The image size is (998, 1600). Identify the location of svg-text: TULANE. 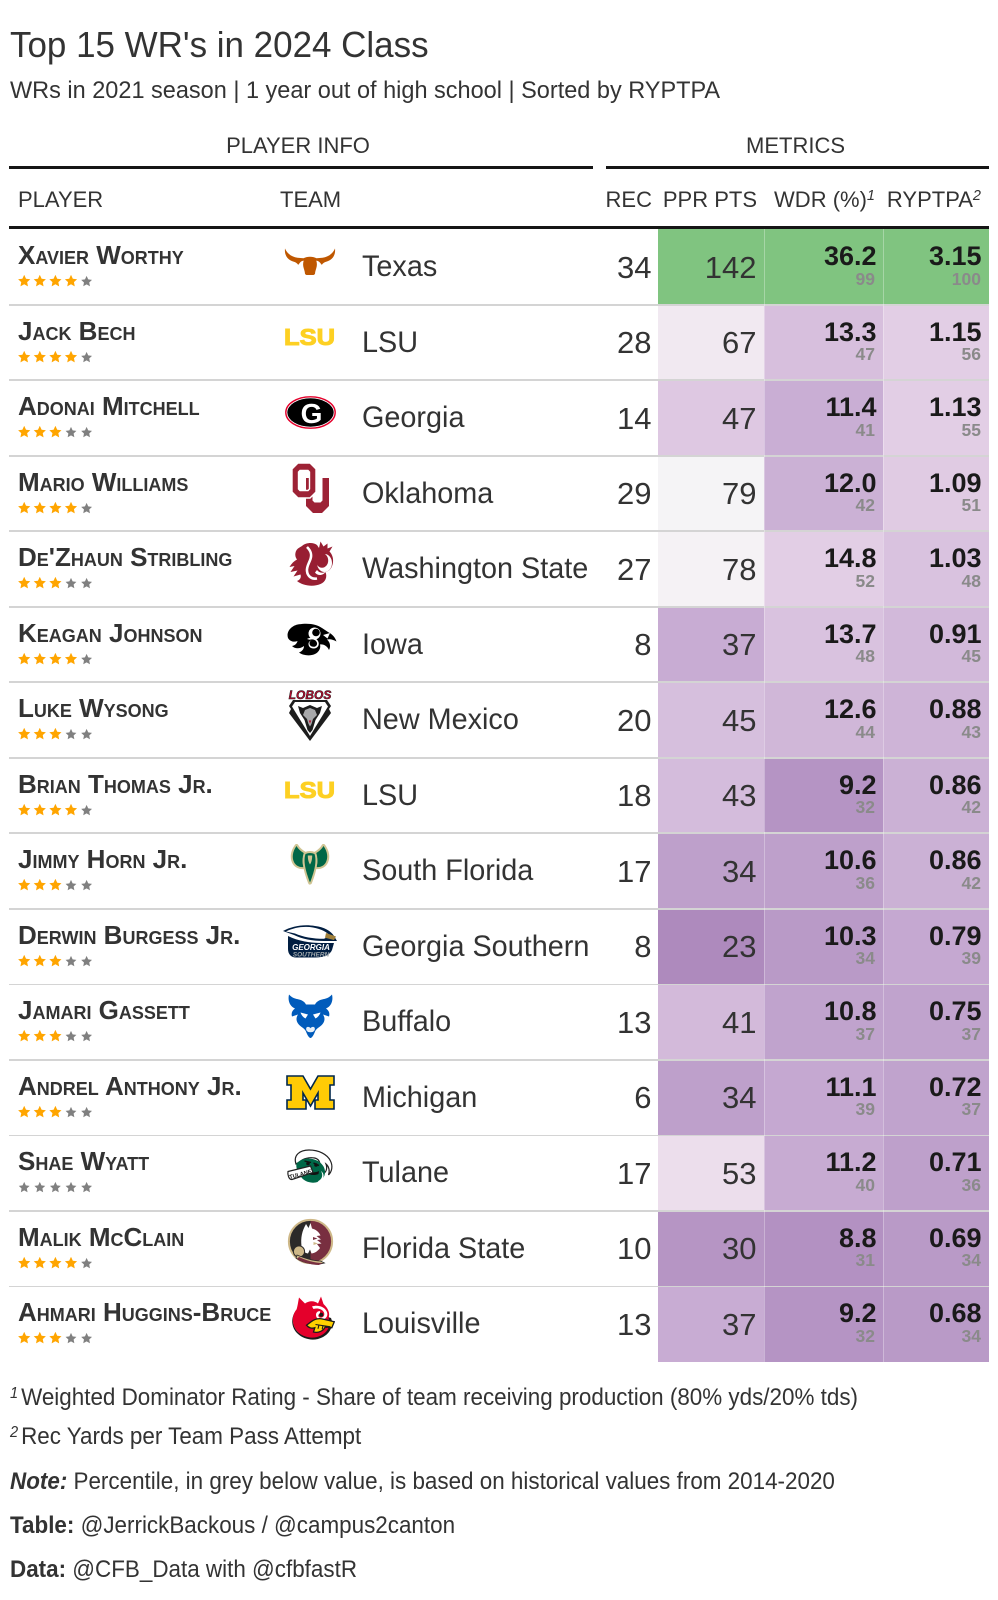
(301, 1175).